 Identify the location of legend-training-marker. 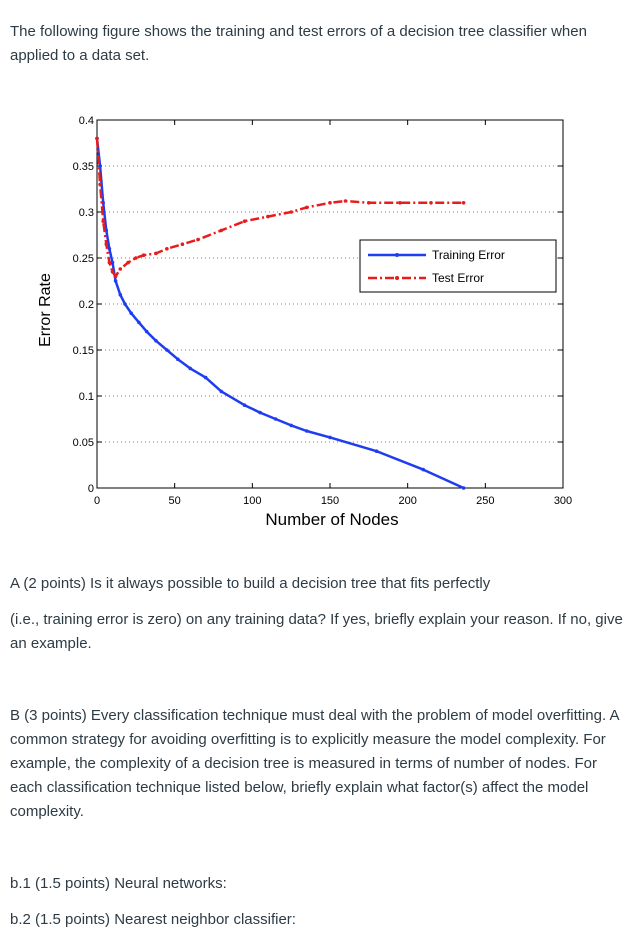
(397, 255).